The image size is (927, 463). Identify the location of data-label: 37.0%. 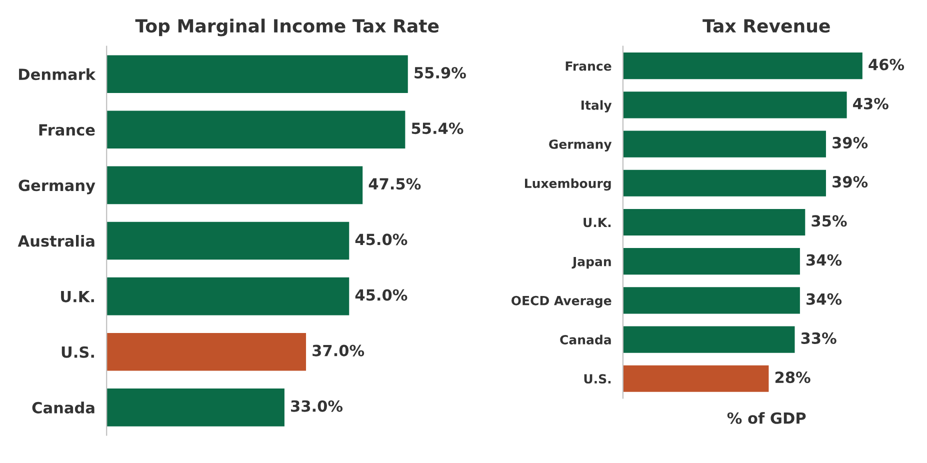
(338, 350).